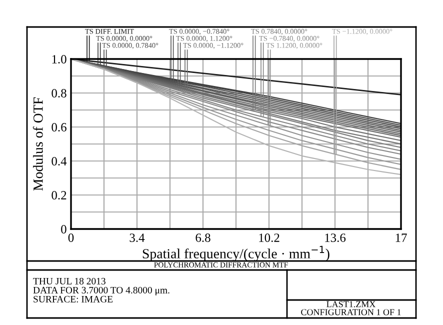  Describe the element at coordinates (401, 238) in the screenshot. I see `x-tick-label: 17` at that location.